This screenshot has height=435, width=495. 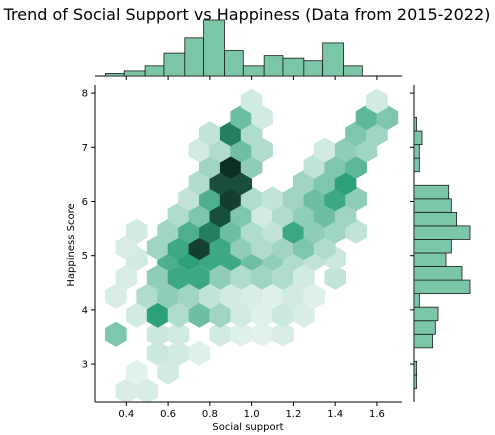 What do you see at coordinates (335, 414) in the screenshot?
I see `x-tick-label: 1.4` at bounding box center [335, 414].